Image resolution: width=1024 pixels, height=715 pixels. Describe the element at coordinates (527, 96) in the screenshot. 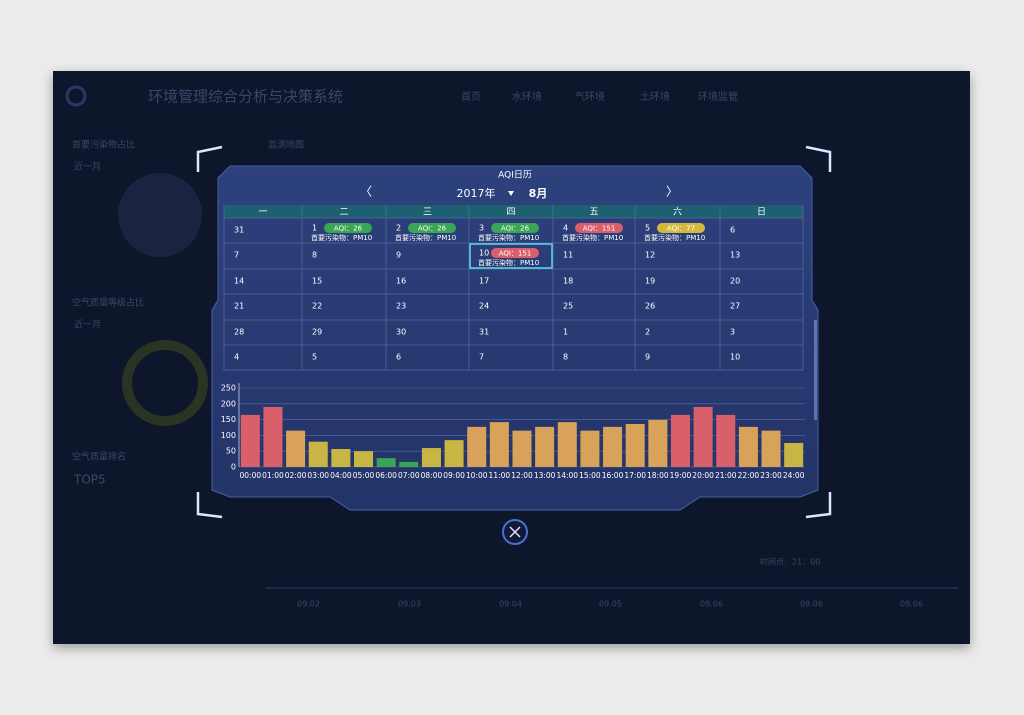

I see `nav-item: 水环境` at that location.